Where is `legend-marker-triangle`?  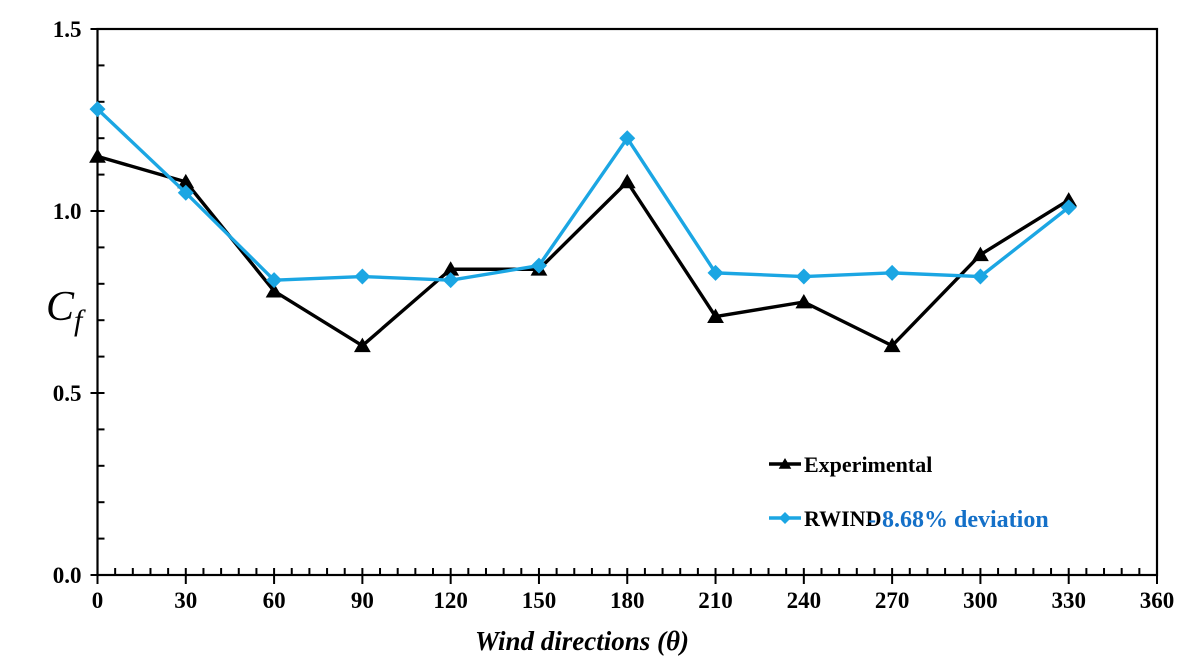
legend-marker-triangle is located at coordinates (785, 463).